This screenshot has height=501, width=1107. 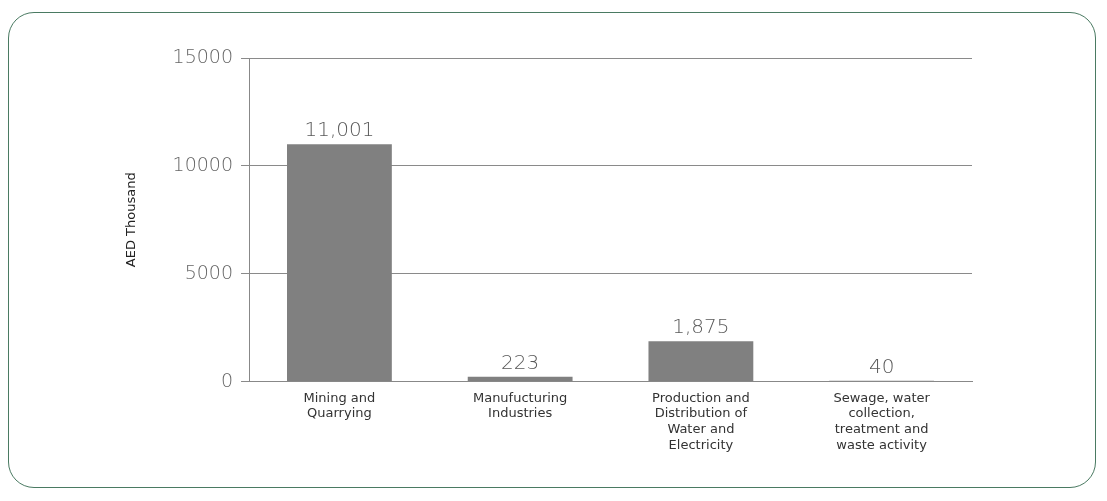 What do you see at coordinates (209, 271) in the screenshot?
I see `y-tick-label: 5000` at bounding box center [209, 271].